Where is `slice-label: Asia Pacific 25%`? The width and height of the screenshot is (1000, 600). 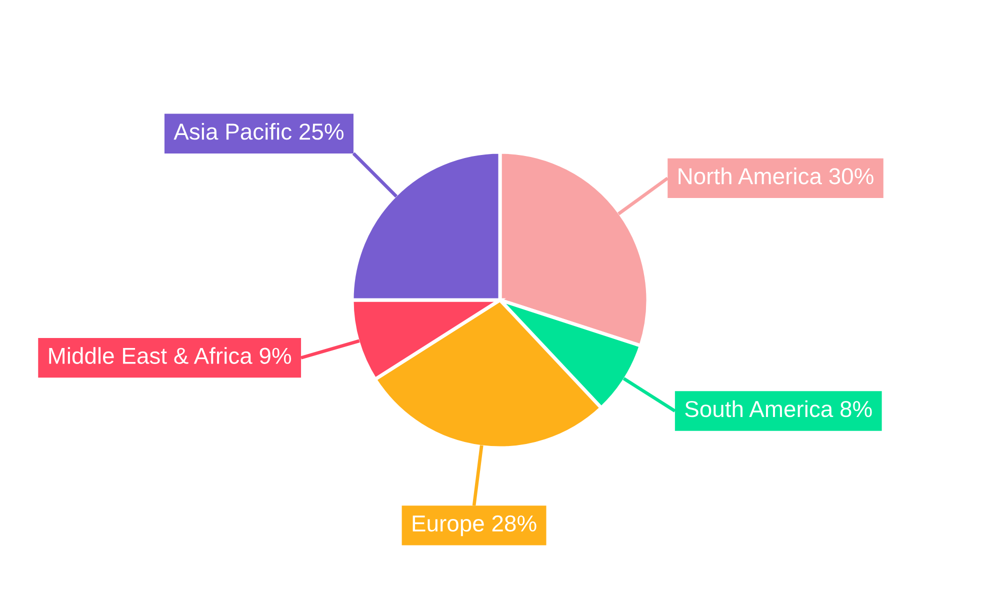
slice-label: Asia Pacific 25% is located at coordinates (259, 131).